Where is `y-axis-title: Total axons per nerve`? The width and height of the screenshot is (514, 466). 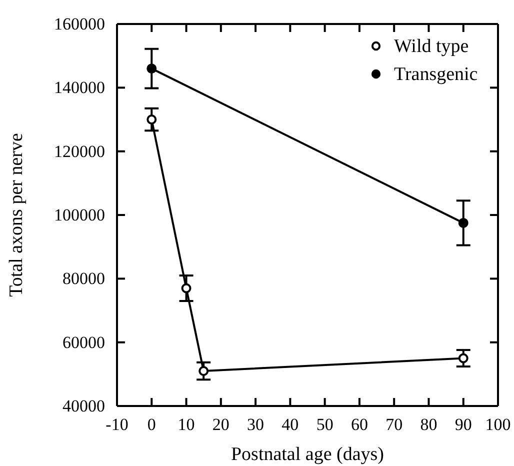 y-axis-title: Total axons per nerve is located at coordinates (16, 215).